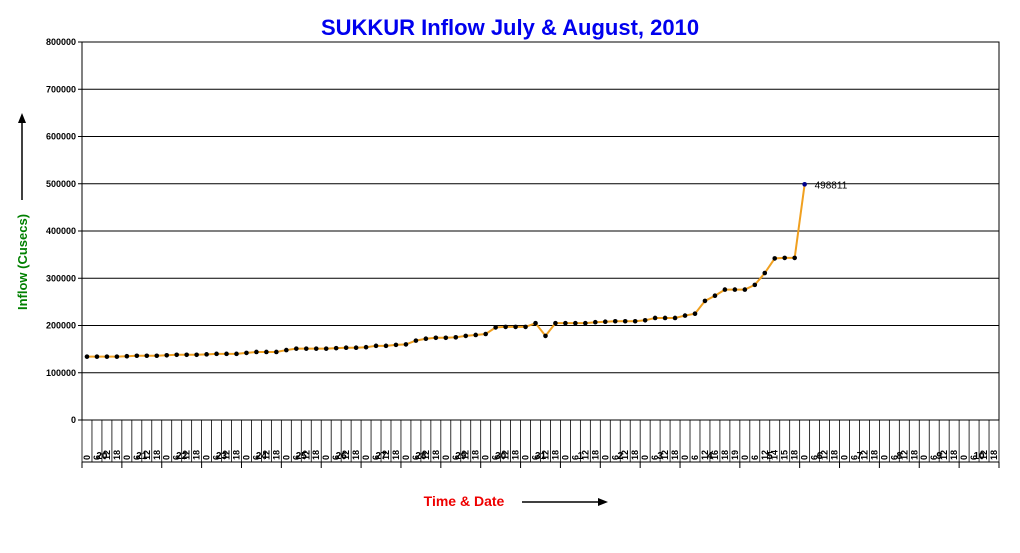 This screenshot has width=1020, height=553. I want to click on x-day-label: 29, so click(461, 456).